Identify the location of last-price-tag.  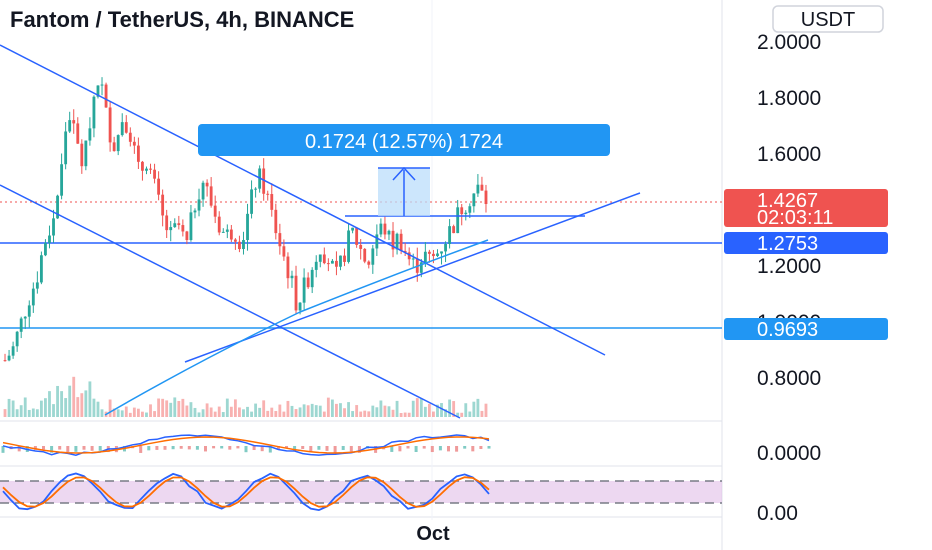
(806, 208).